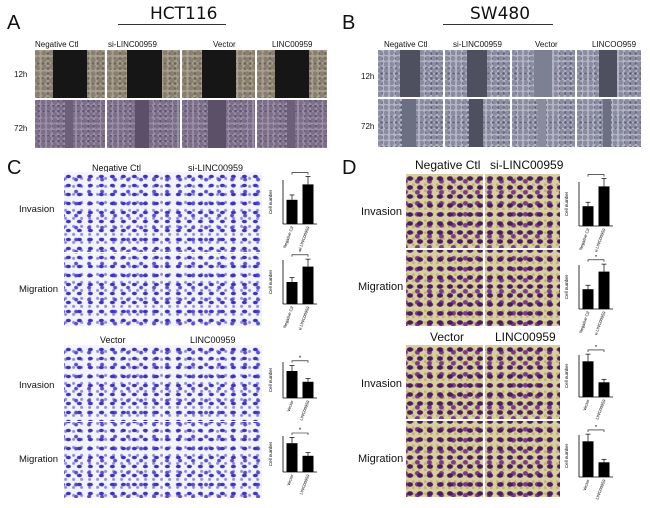 Image resolution: width=650 pixels, height=508 pixels. What do you see at coordinates (498, 24) in the screenshot?
I see `panel-b-title-underline` at bounding box center [498, 24].